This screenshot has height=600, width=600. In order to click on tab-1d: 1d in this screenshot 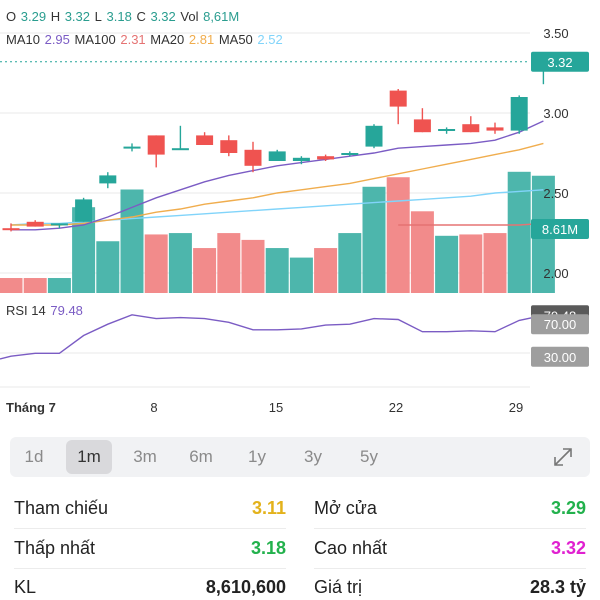, I will do `click(34, 456)`.